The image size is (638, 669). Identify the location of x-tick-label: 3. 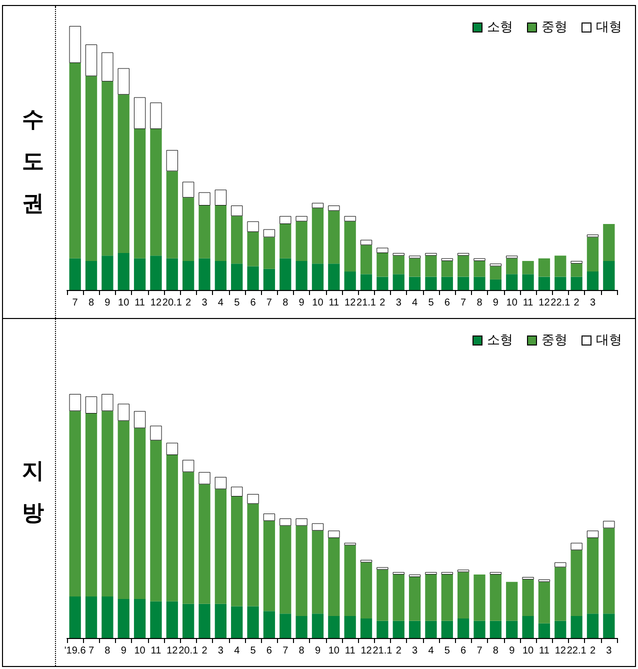
(221, 651).